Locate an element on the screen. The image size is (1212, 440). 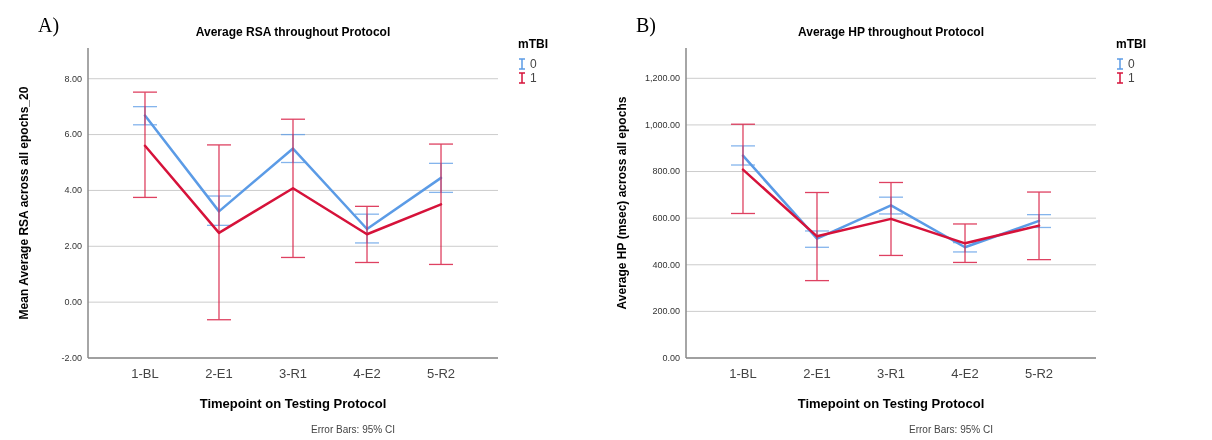
y-tick-label: 400.00 is located at coordinates (666, 264).